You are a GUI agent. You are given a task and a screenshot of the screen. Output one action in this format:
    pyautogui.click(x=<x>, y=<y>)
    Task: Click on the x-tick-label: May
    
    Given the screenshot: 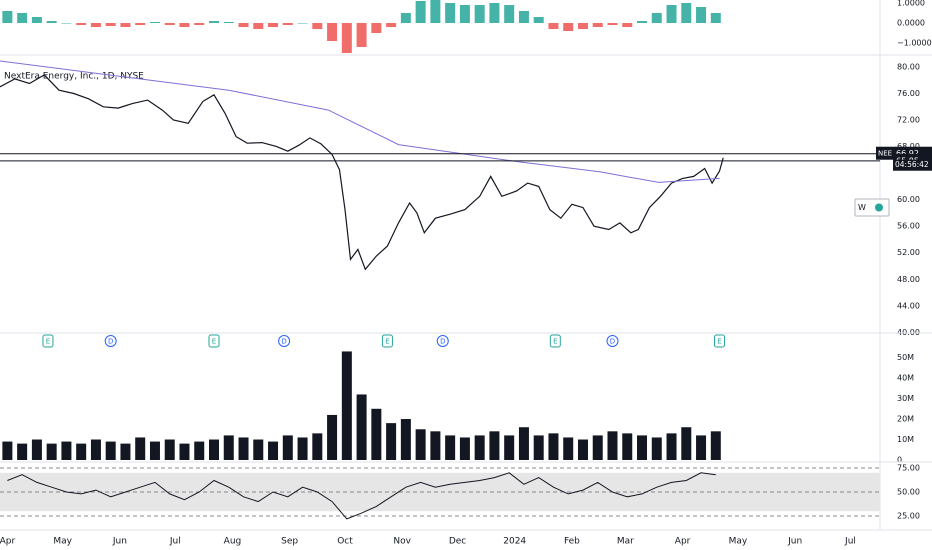 What is the action you would take?
    pyautogui.click(x=738, y=542)
    